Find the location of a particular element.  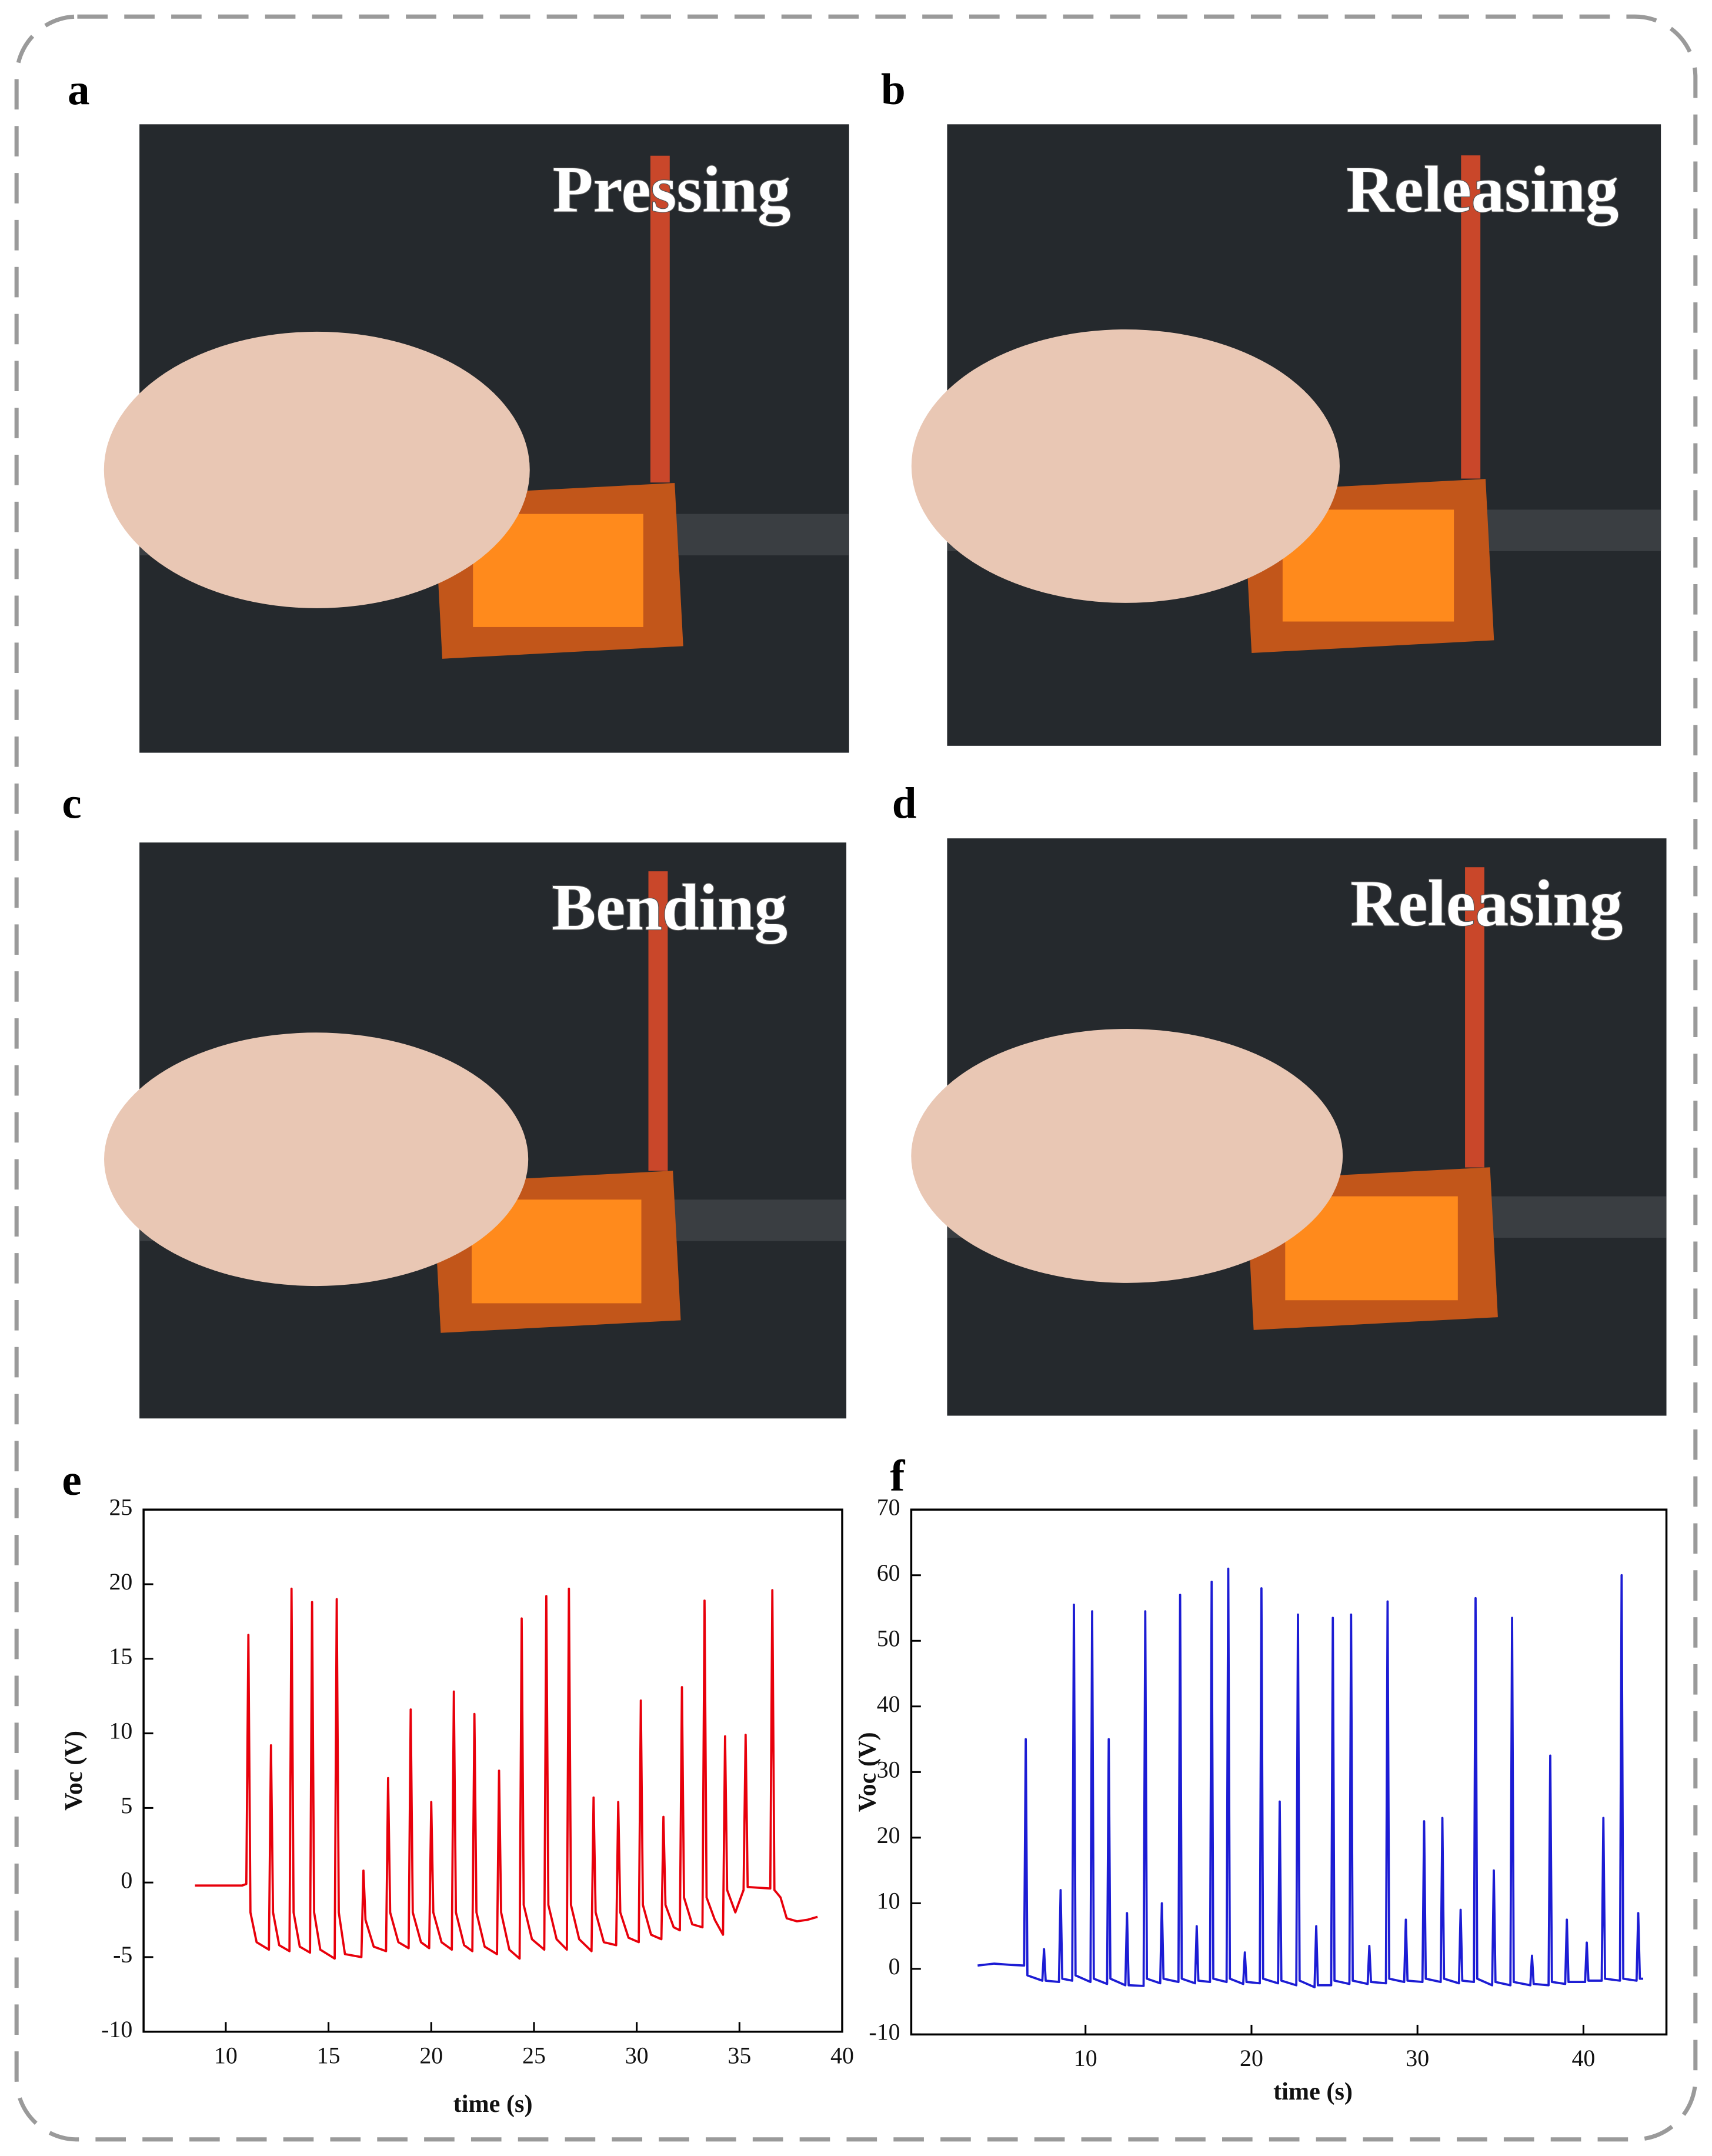

photo-panel: Pressing is located at coordinates (476, 438).